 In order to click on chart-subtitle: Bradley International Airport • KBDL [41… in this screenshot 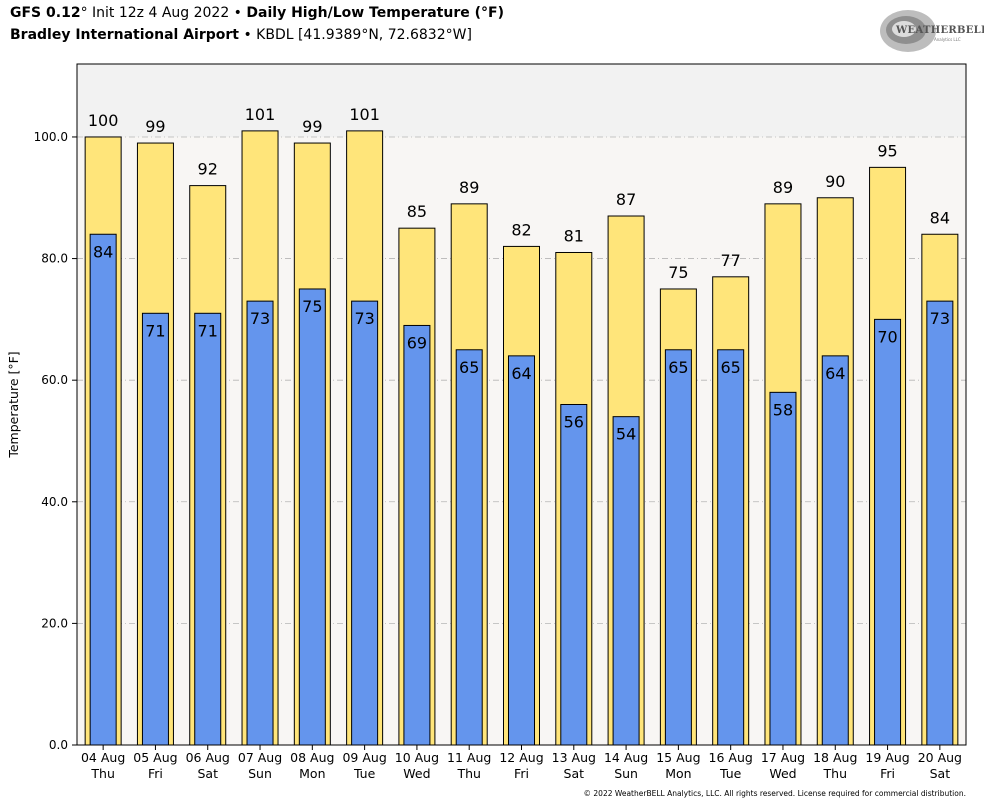, I will do `click(241, 35)`.